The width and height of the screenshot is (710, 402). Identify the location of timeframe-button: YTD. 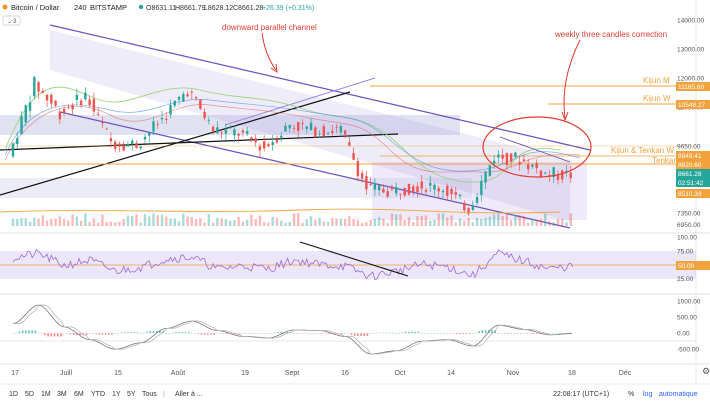
(98, 394).